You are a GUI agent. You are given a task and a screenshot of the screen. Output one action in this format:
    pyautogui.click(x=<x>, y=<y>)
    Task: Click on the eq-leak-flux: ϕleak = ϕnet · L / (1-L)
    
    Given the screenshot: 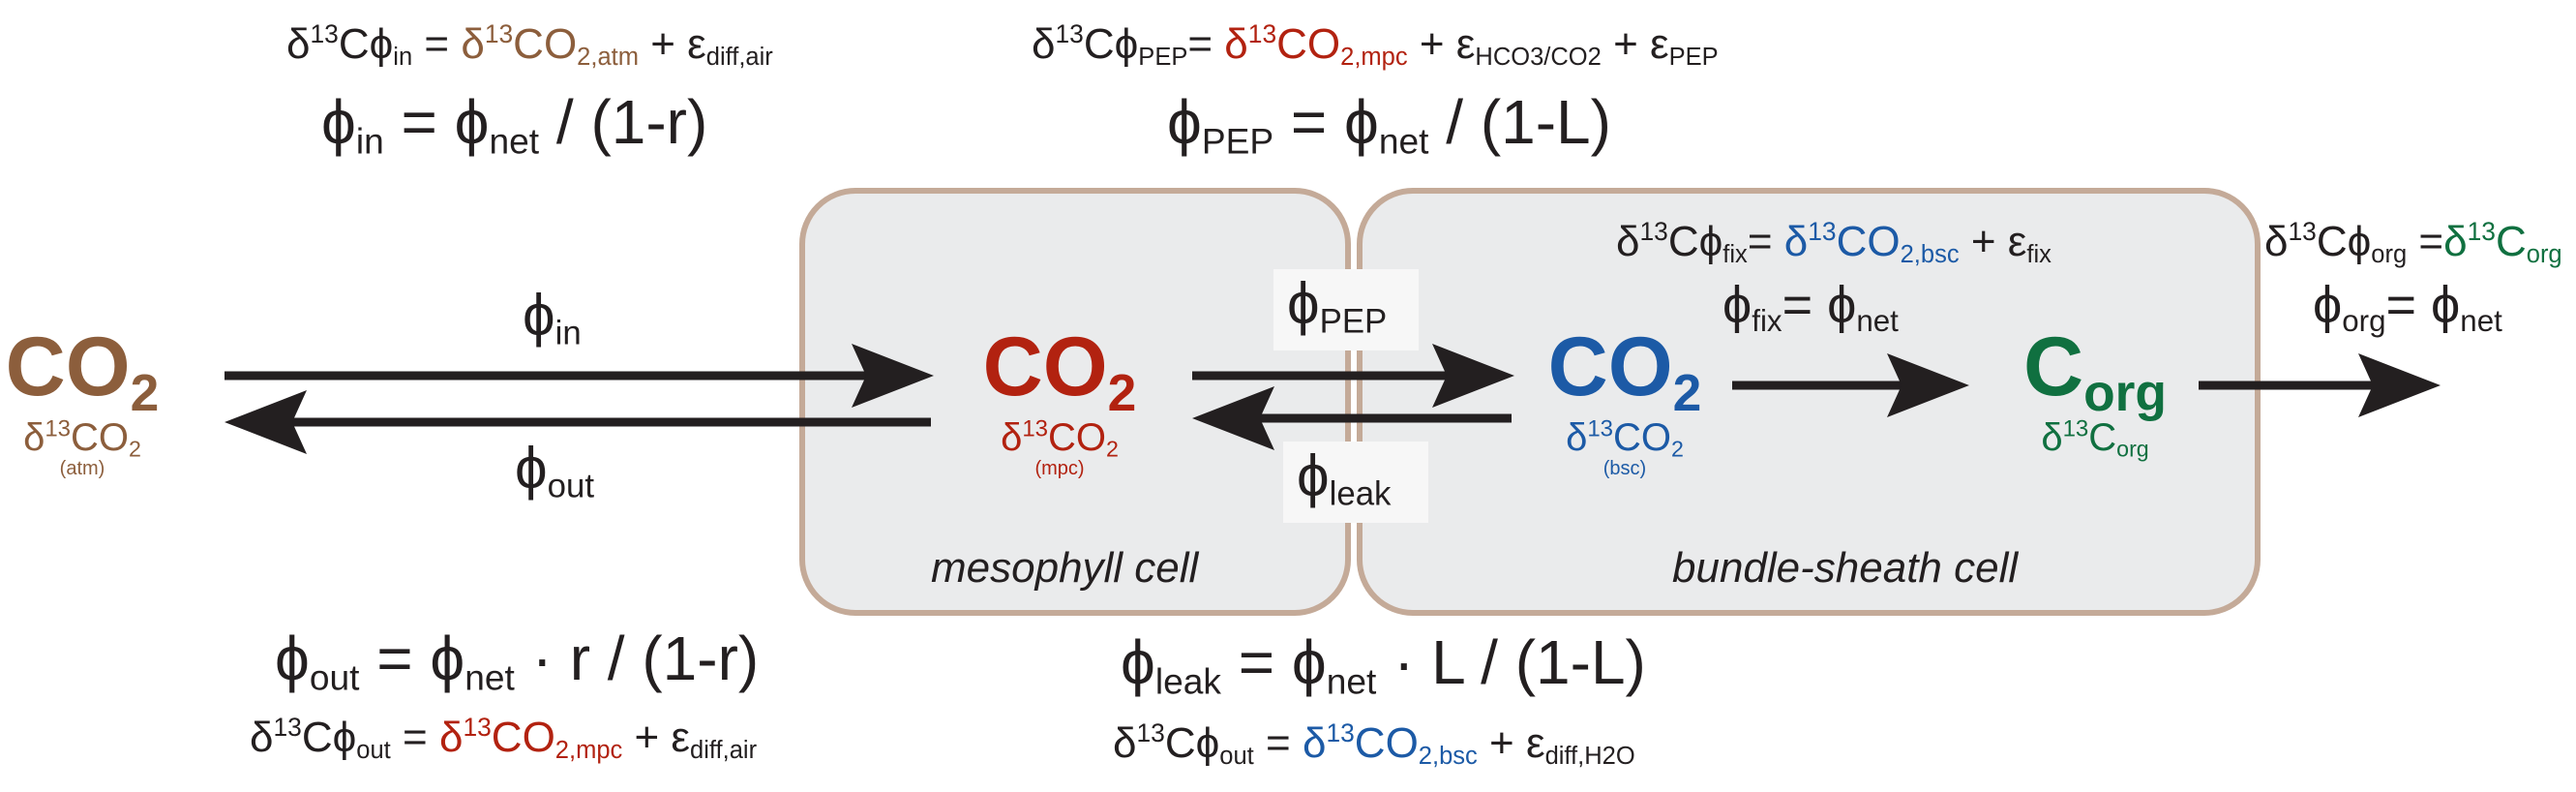 What is the action you would take?
    pyautogui.click(x=1383, y=665)
    